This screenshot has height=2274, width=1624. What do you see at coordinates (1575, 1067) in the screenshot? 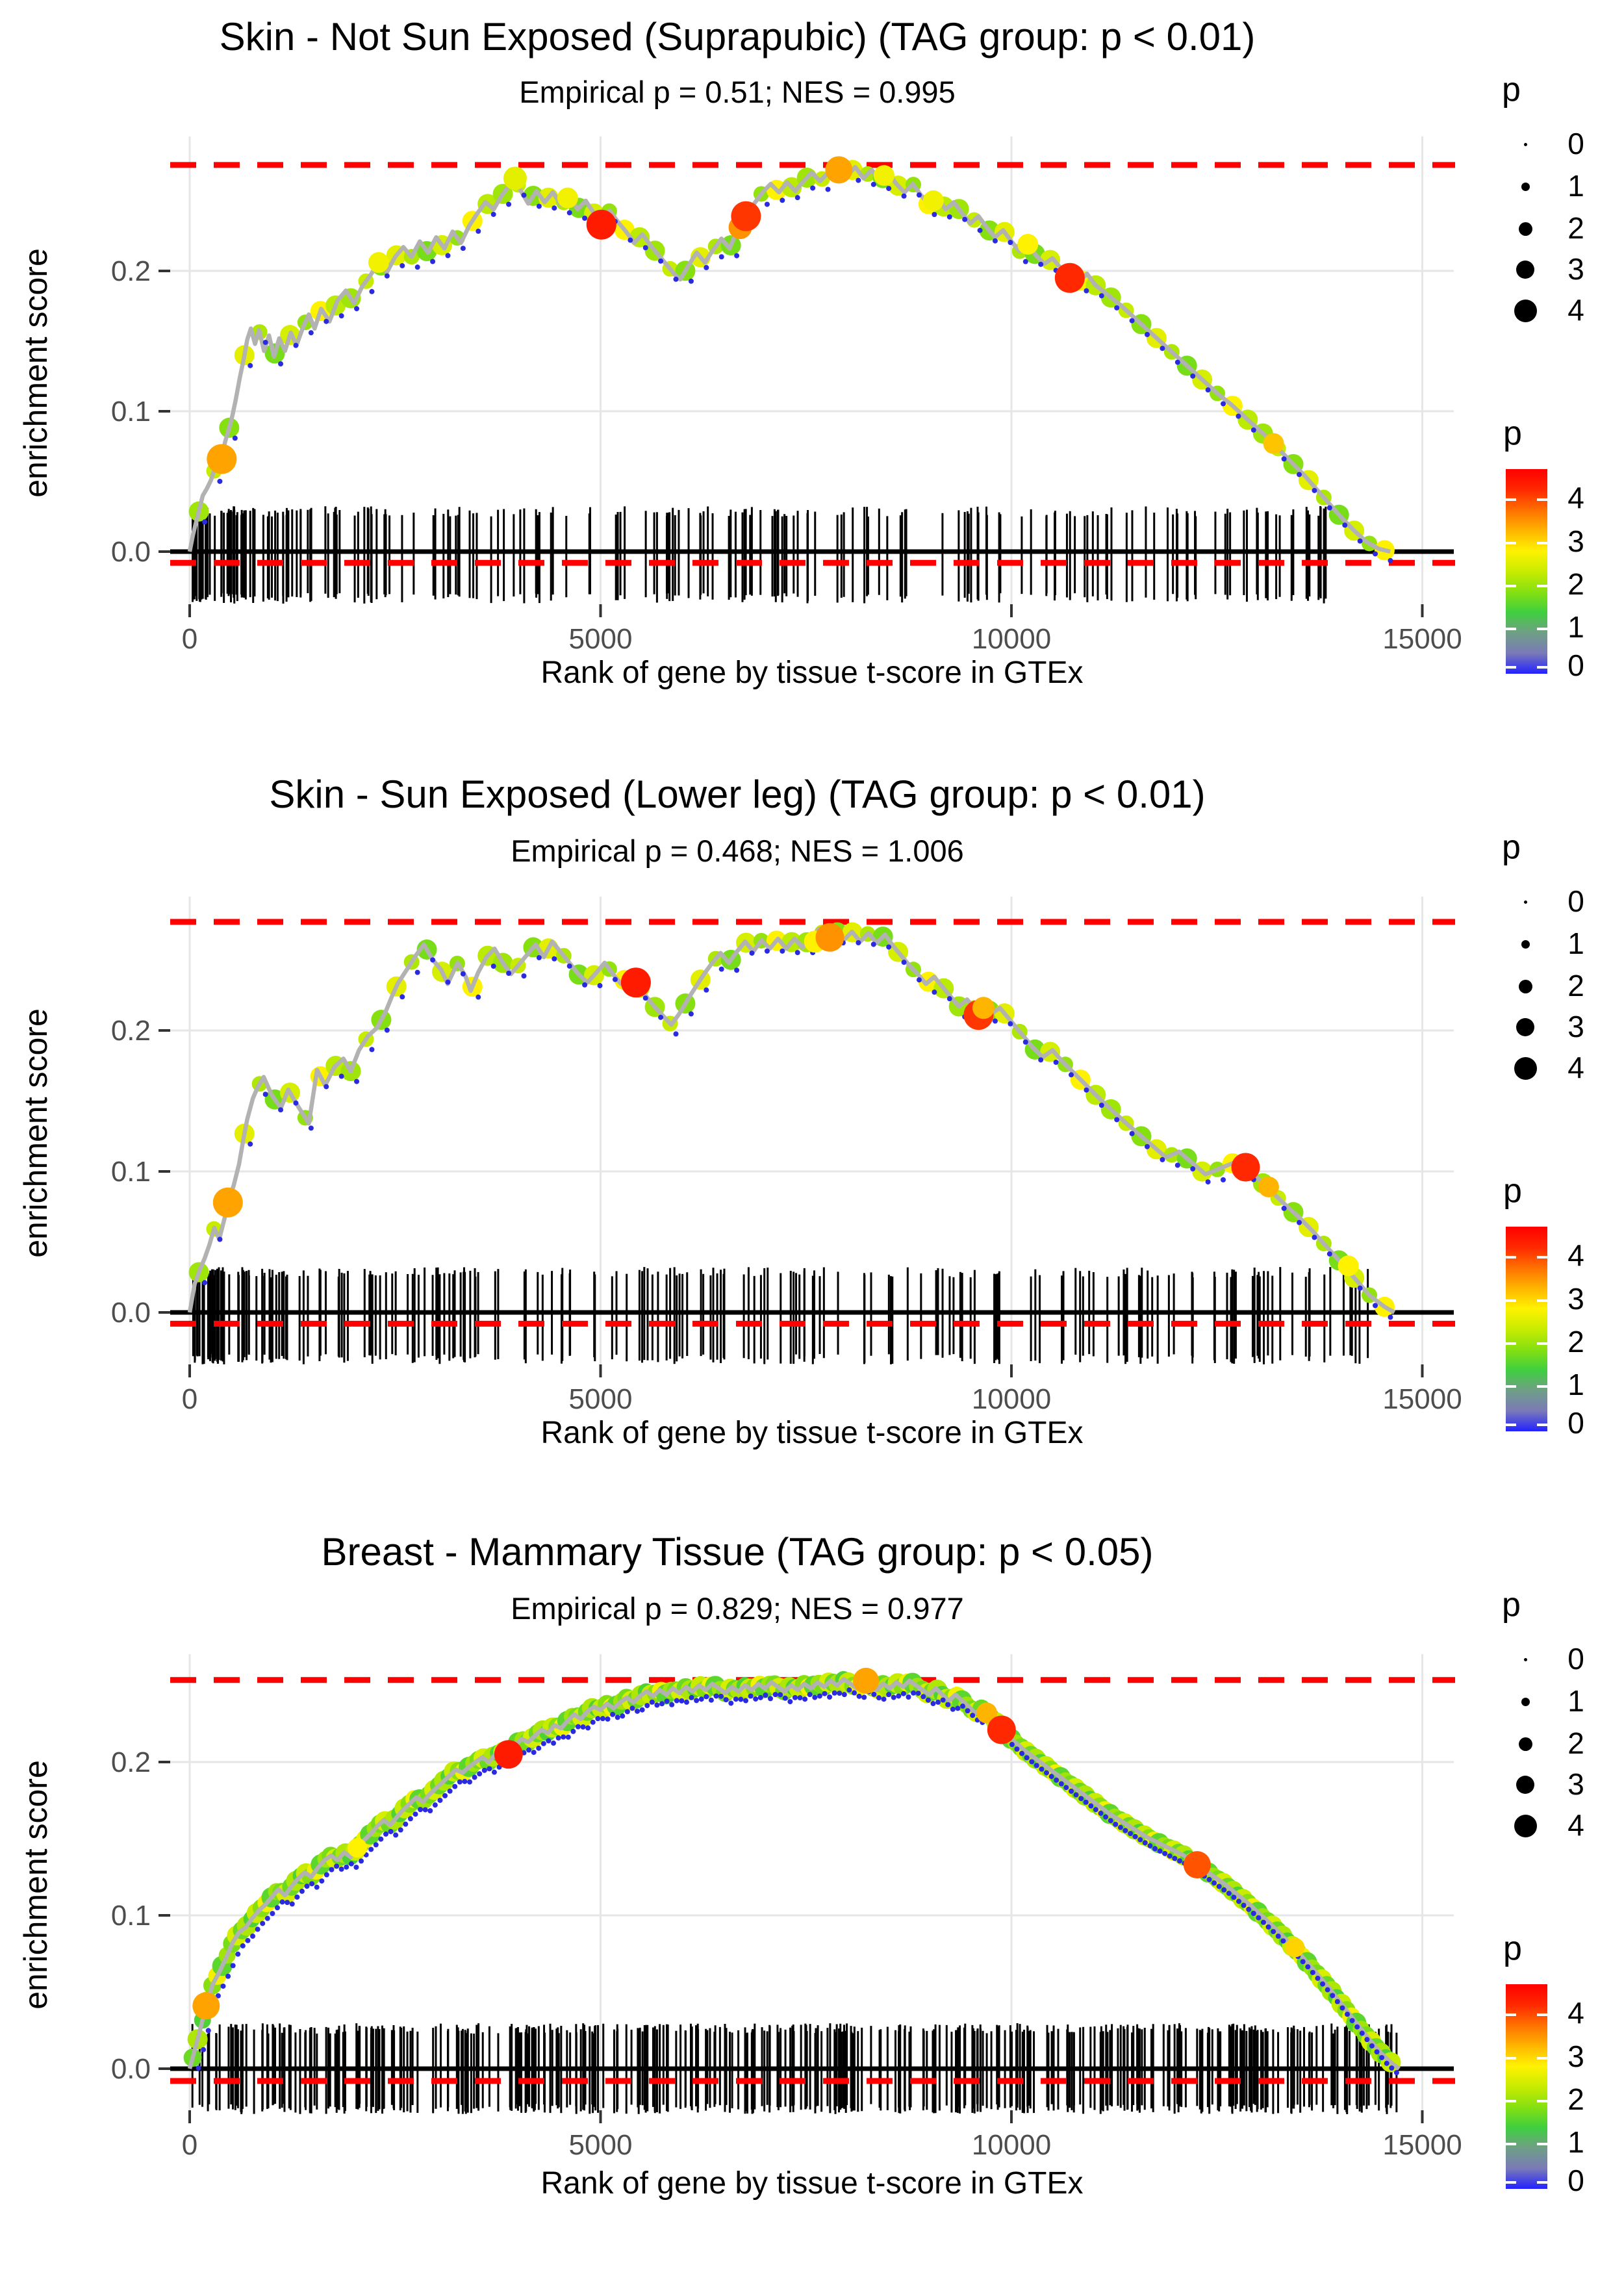
I see `size-legend-label: 4` at bounding box center [1575, 1067].